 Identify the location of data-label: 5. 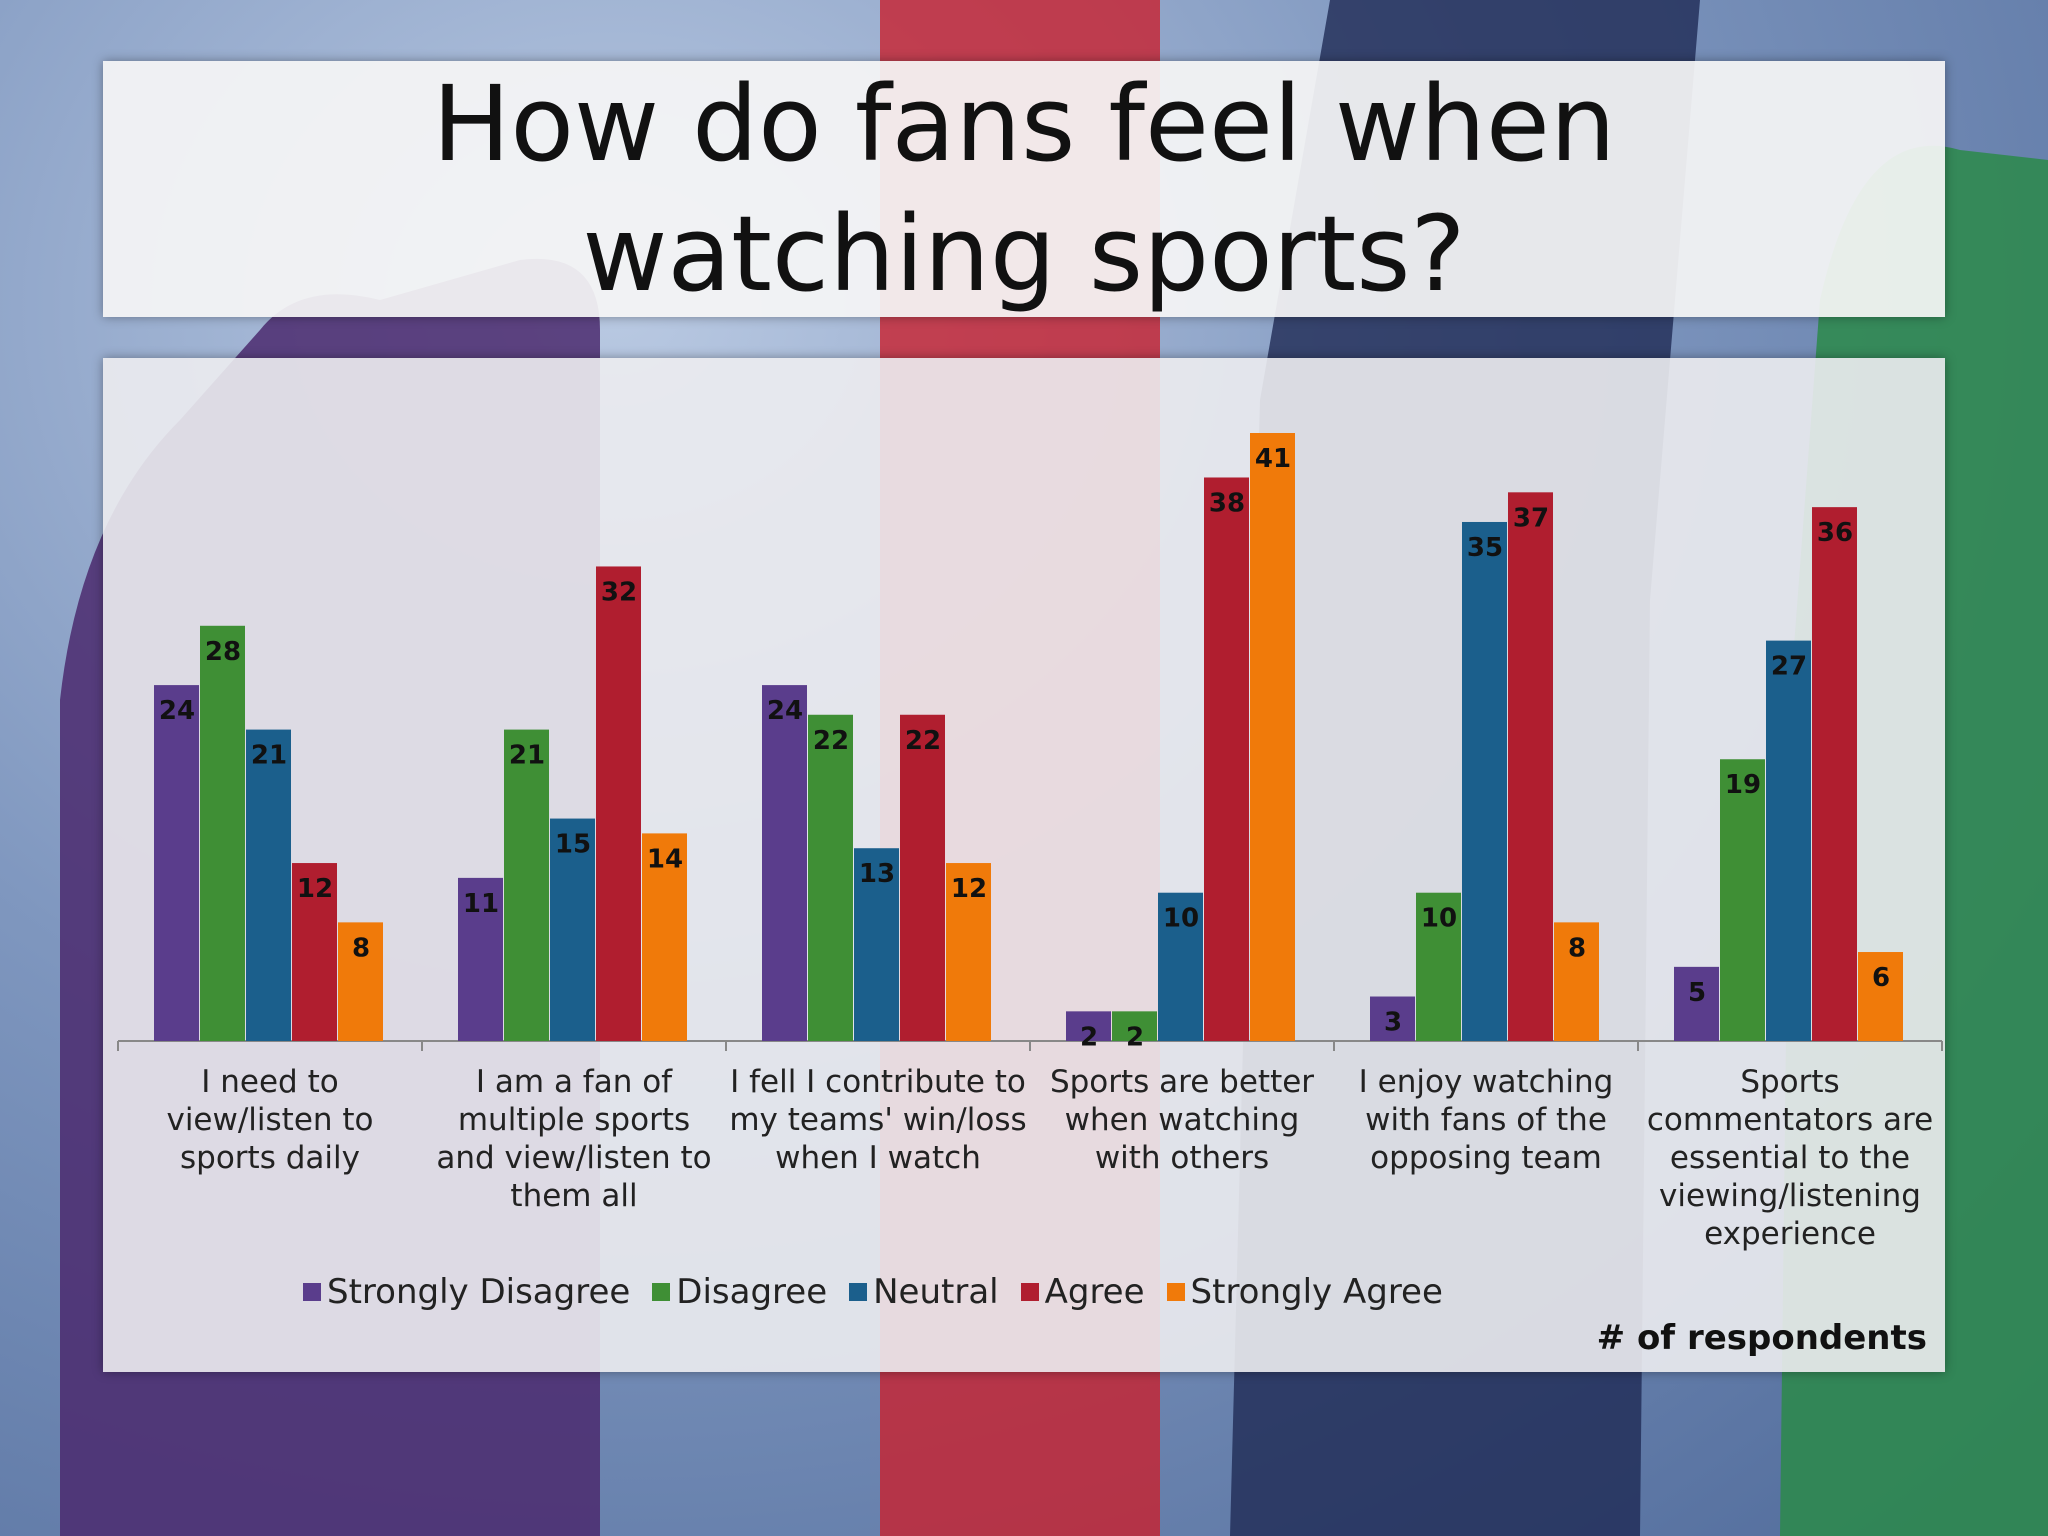
(1697, 993).